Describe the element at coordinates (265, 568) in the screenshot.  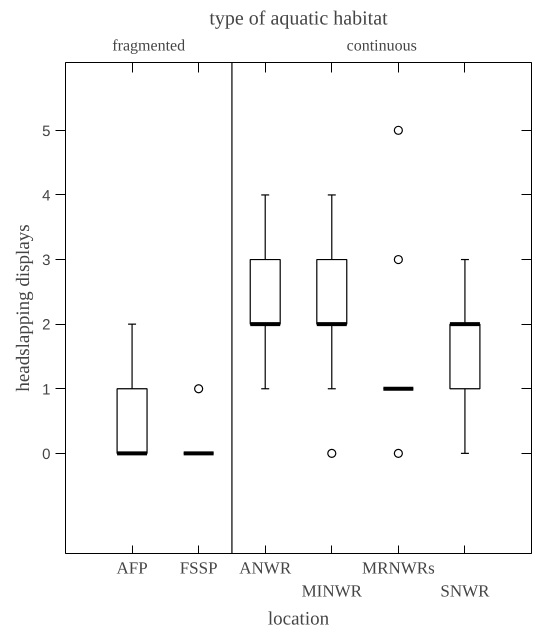
I see `x-tick-label: ANWR` at that location.